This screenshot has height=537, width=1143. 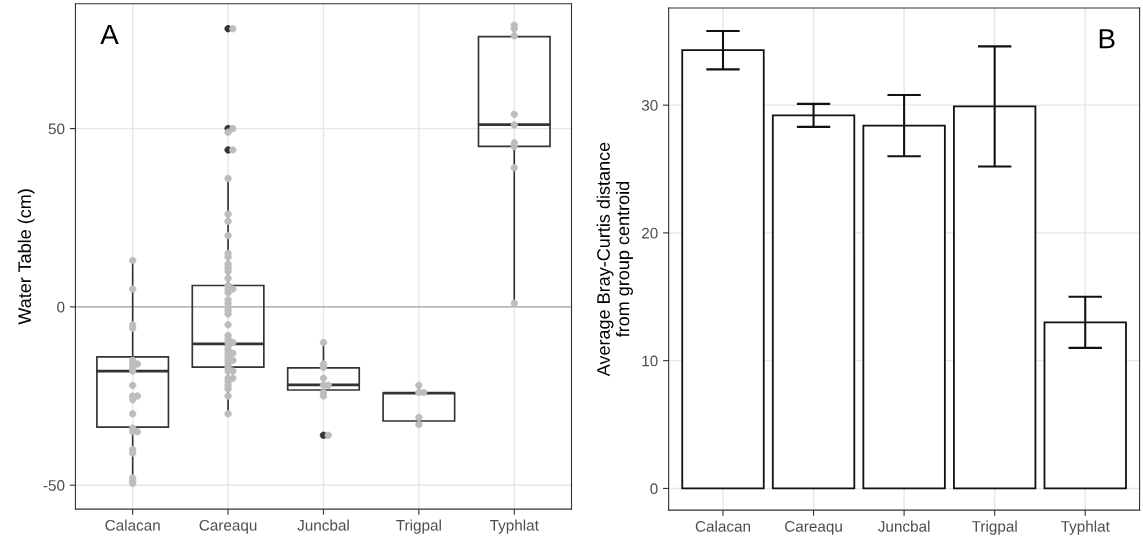 I want to click on y-tick-label: -50, so click(x=54, y=485).